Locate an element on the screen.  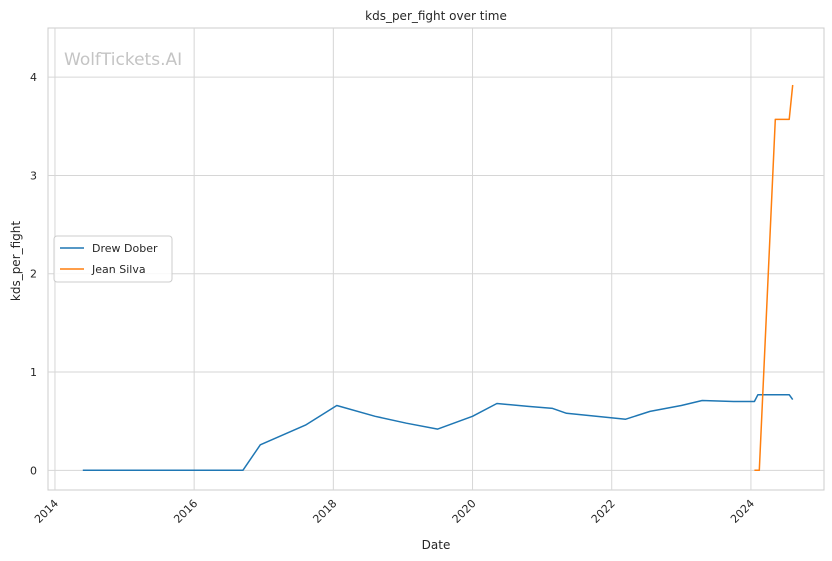
legend-label: Drew Dober is located at coordinates (125, 248).